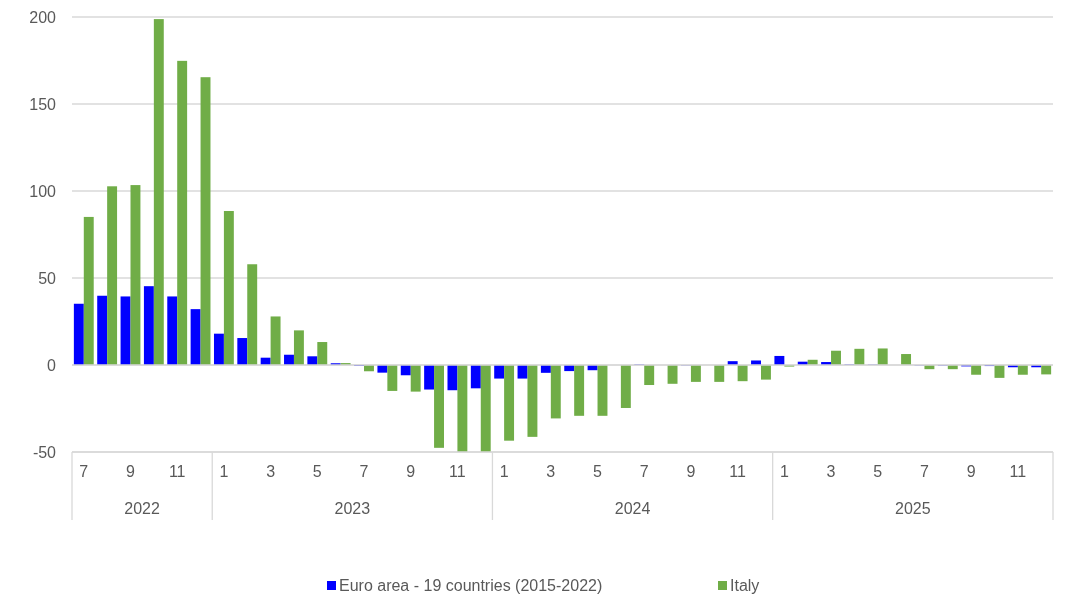 Image resolution: width=1066 pixels, height=602 pixels. What do you see at coordinates (43, 17) in the screenshot?
I see `y-tick-label: 200` at bounding box center [43, 17].